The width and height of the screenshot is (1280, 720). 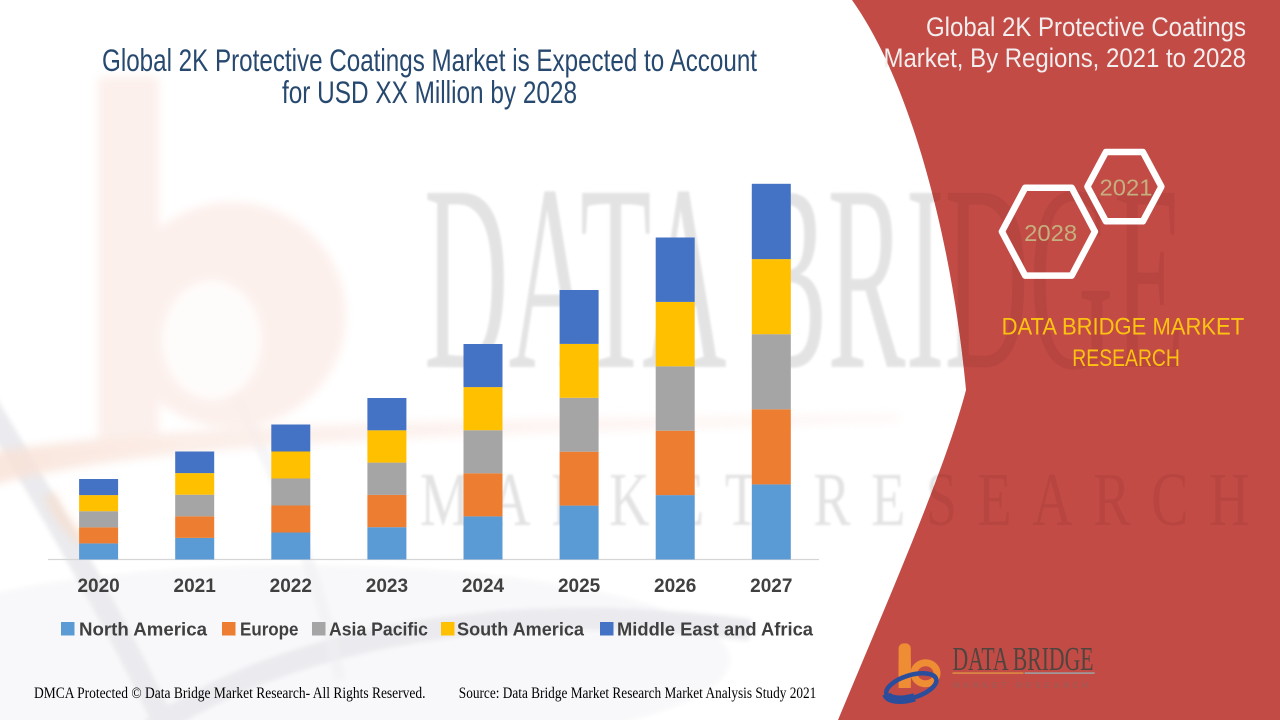 What do you see at coordinates (378, 629) in the screenshot?
I see `svg-text: Asia Pacific` at bounding box center [378, 629].